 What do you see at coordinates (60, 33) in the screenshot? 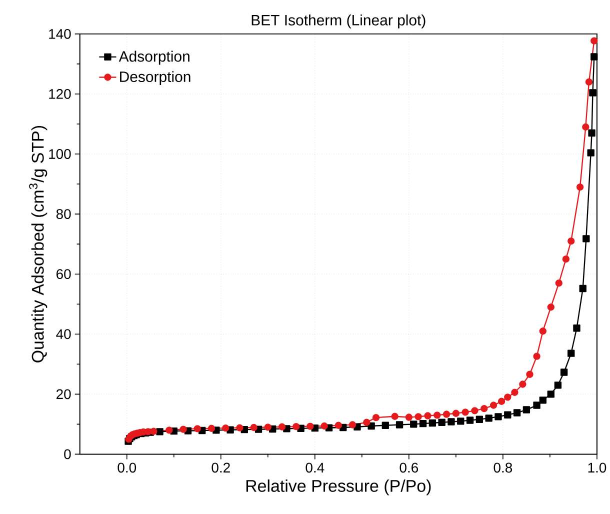
I see `y-tick-label: 140` at bounding box center [60, 33].